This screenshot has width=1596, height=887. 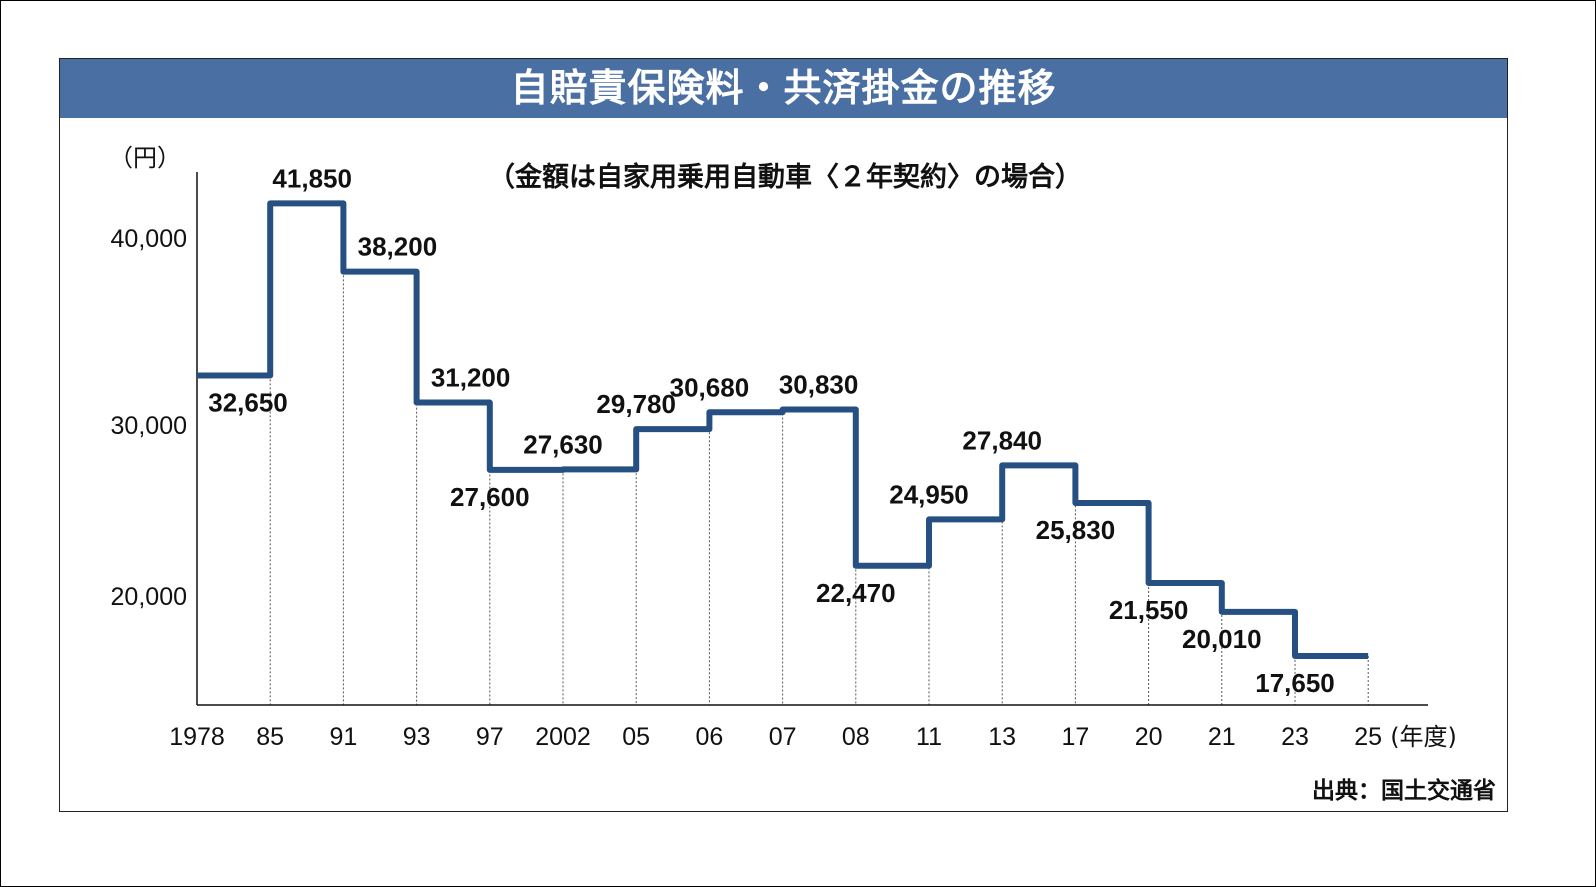 I want to click on x-tick-label: 91, so click(x=343, y=737).